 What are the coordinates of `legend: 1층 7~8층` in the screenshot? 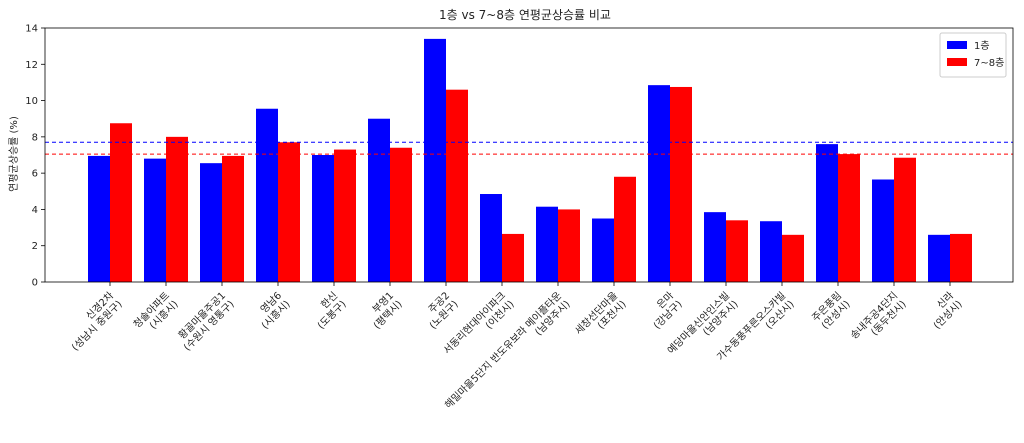 It's located at (973, 55).